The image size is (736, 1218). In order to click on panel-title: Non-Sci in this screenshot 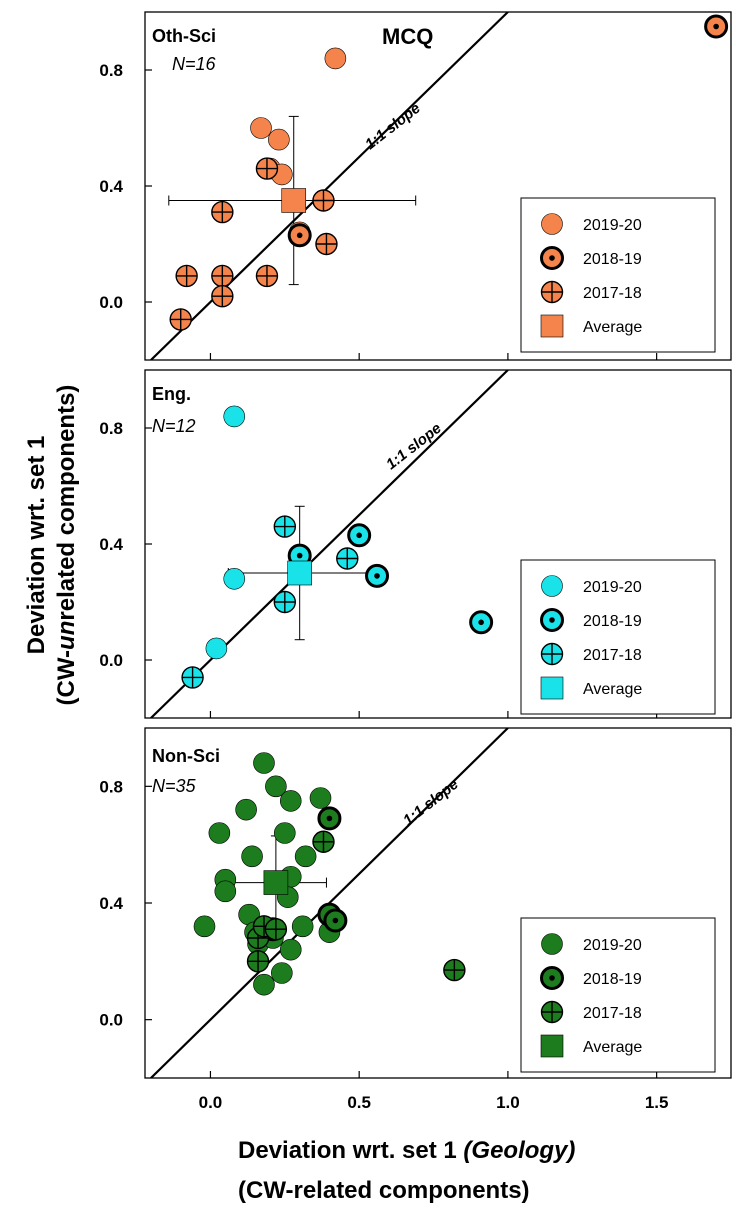, I will do `click(186, 756)`.